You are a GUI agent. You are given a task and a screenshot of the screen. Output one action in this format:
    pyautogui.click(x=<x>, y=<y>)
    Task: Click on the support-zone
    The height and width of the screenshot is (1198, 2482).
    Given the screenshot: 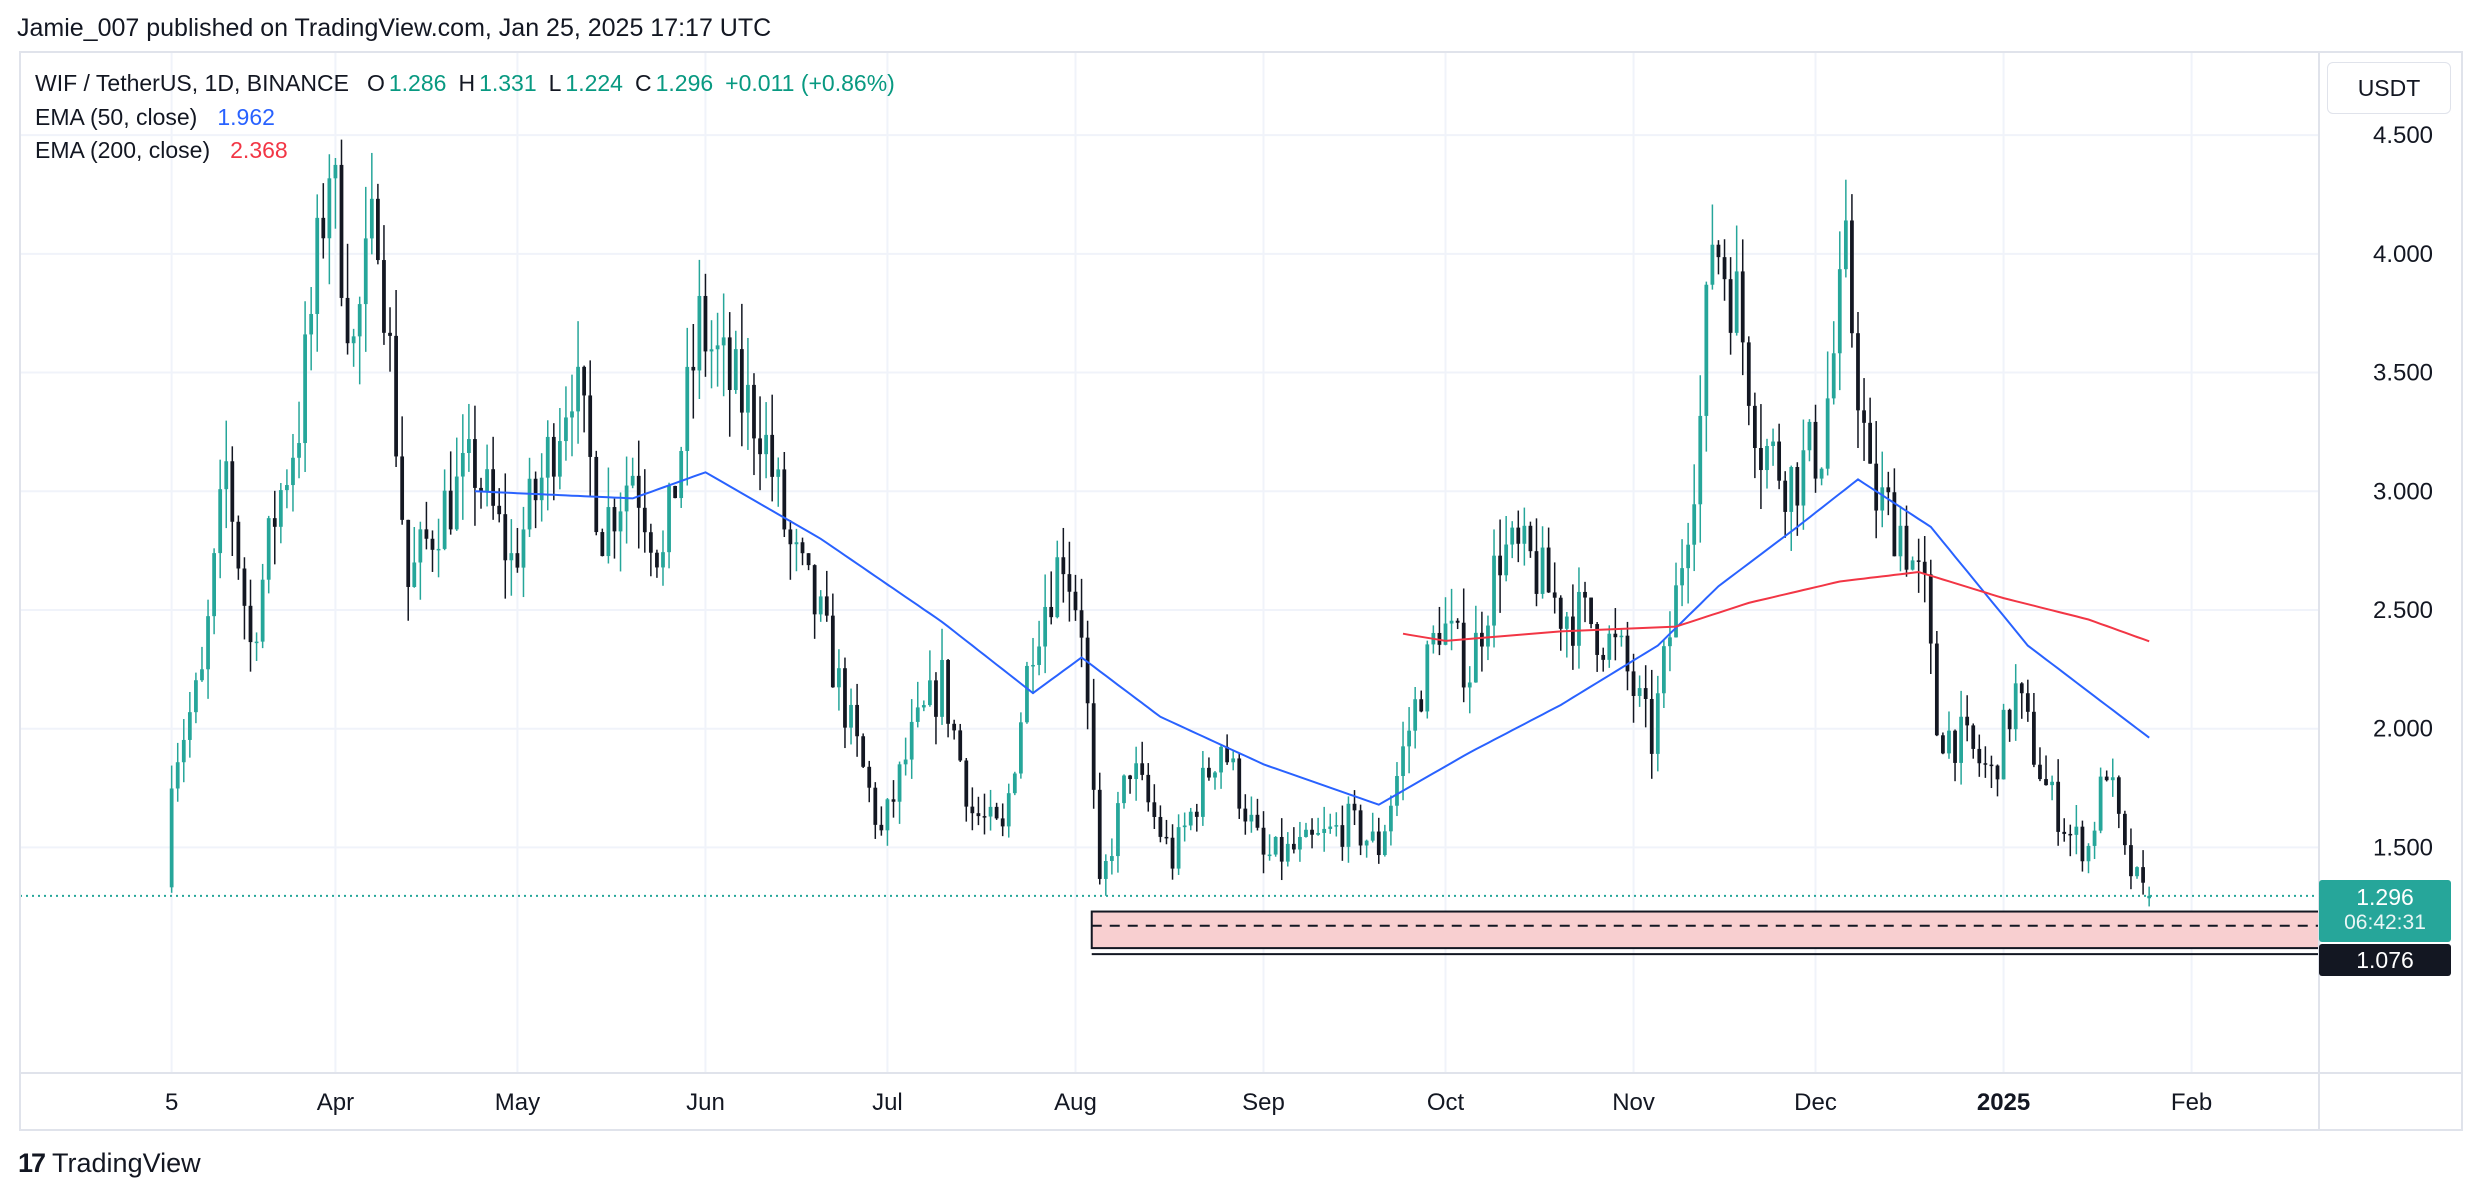 What is the action you would take?
    pyautogui.click(x=1170, y=925)
    